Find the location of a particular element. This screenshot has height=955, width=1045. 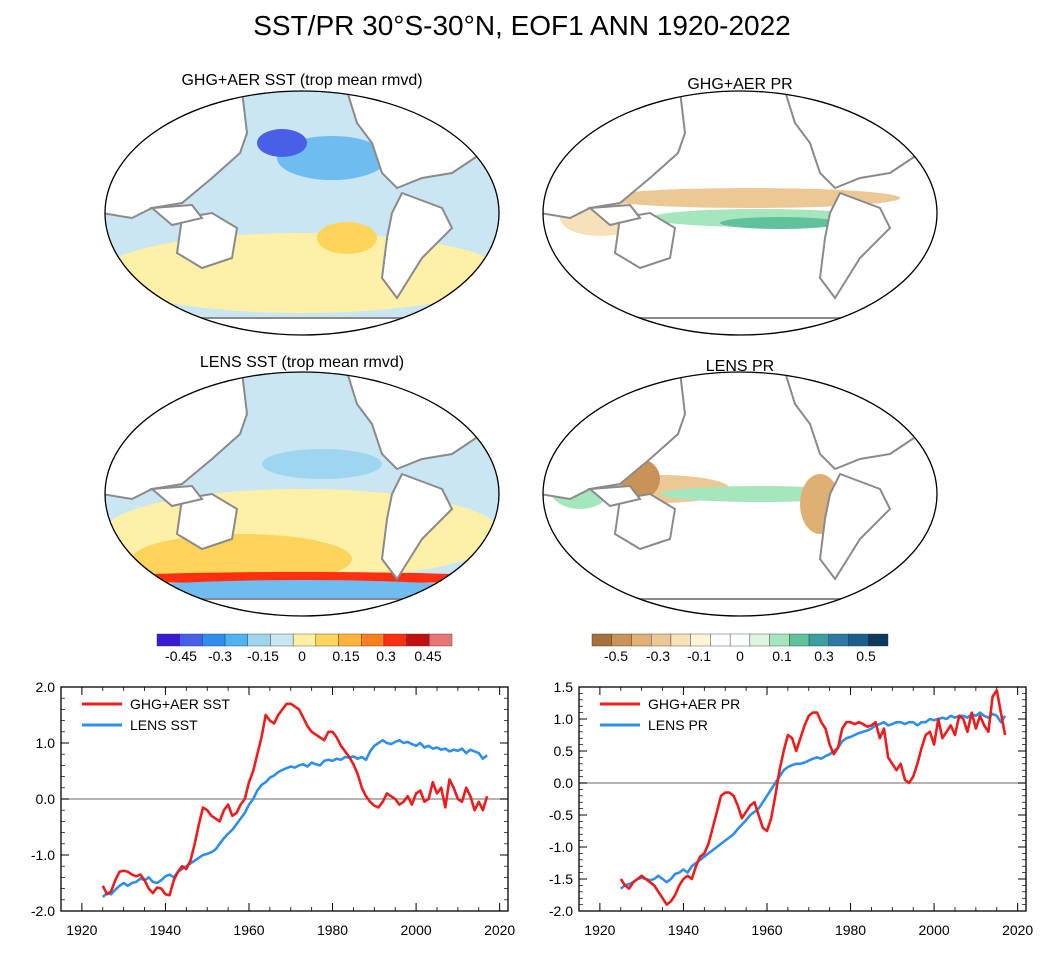

legend-label-lens-pr: LENS PR is located at coordinates (678, 725).